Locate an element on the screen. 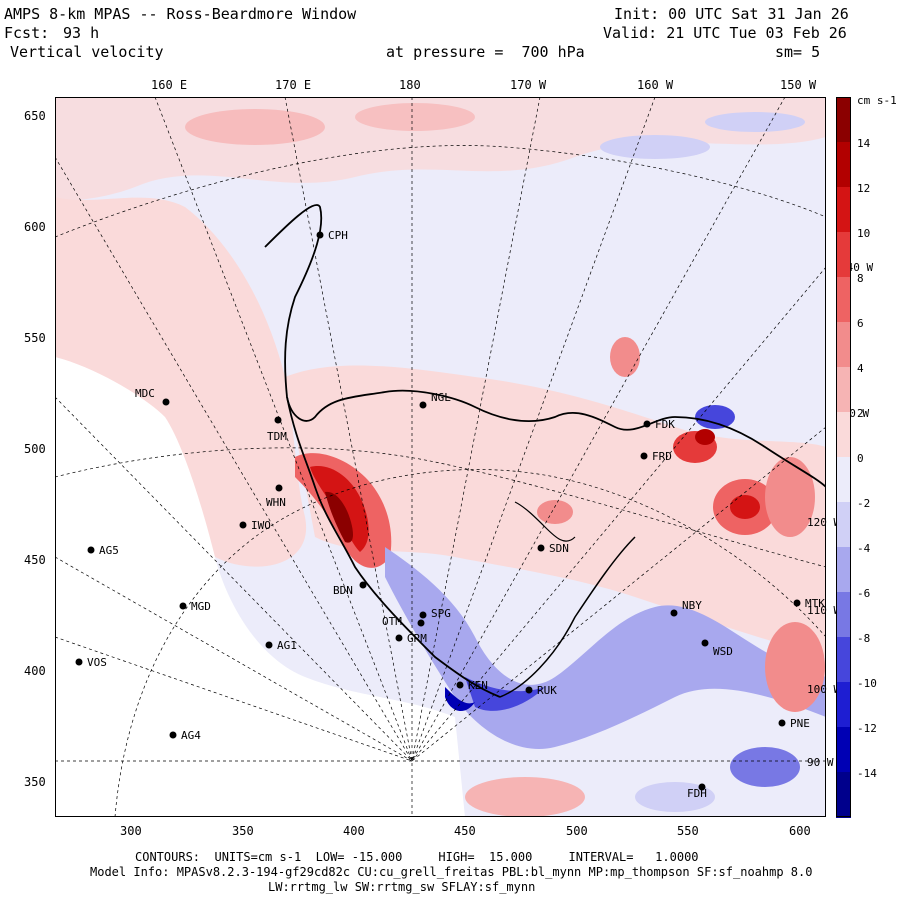  lon-label: 180 is located at coordinates (410, 85).